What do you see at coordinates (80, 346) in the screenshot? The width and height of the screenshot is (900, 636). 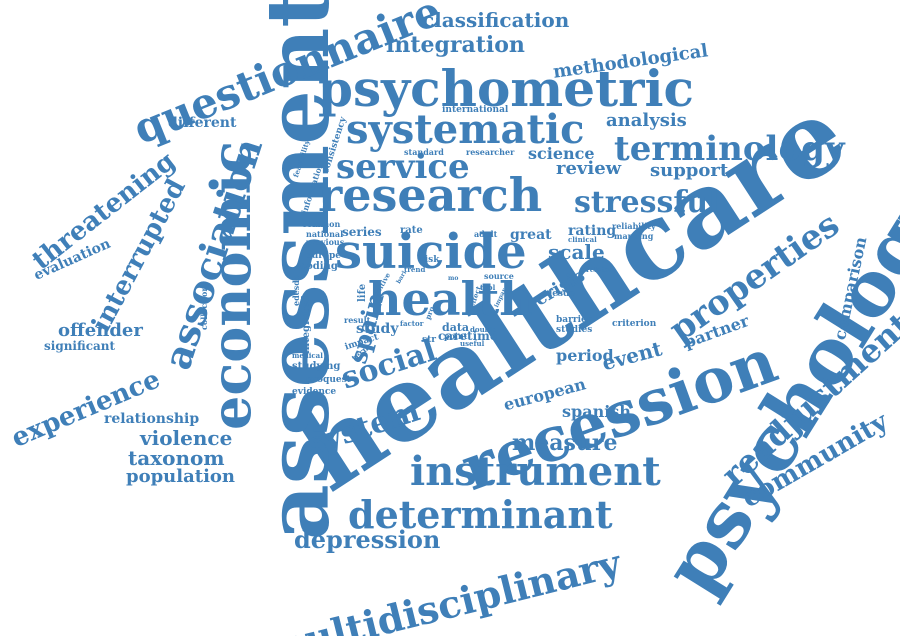 I see `word: significant` at bounding box center [80, 346].